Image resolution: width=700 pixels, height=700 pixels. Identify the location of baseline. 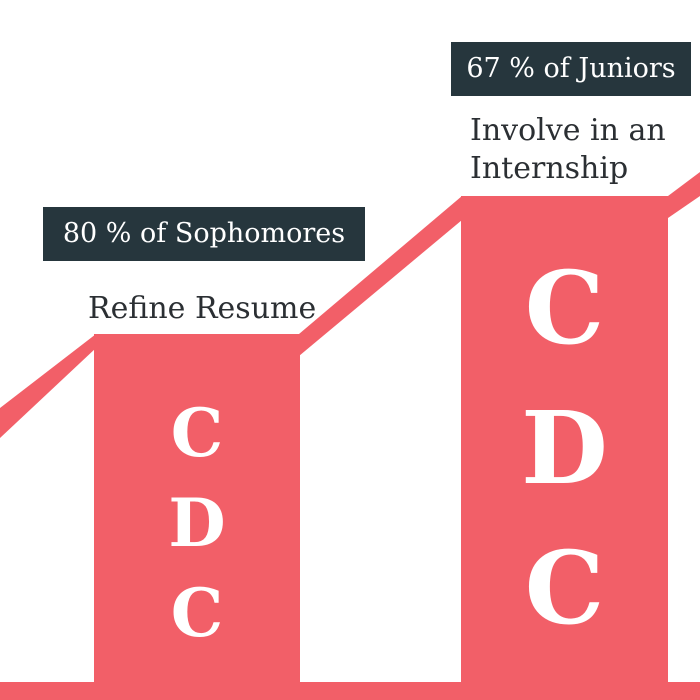
(350, 691).